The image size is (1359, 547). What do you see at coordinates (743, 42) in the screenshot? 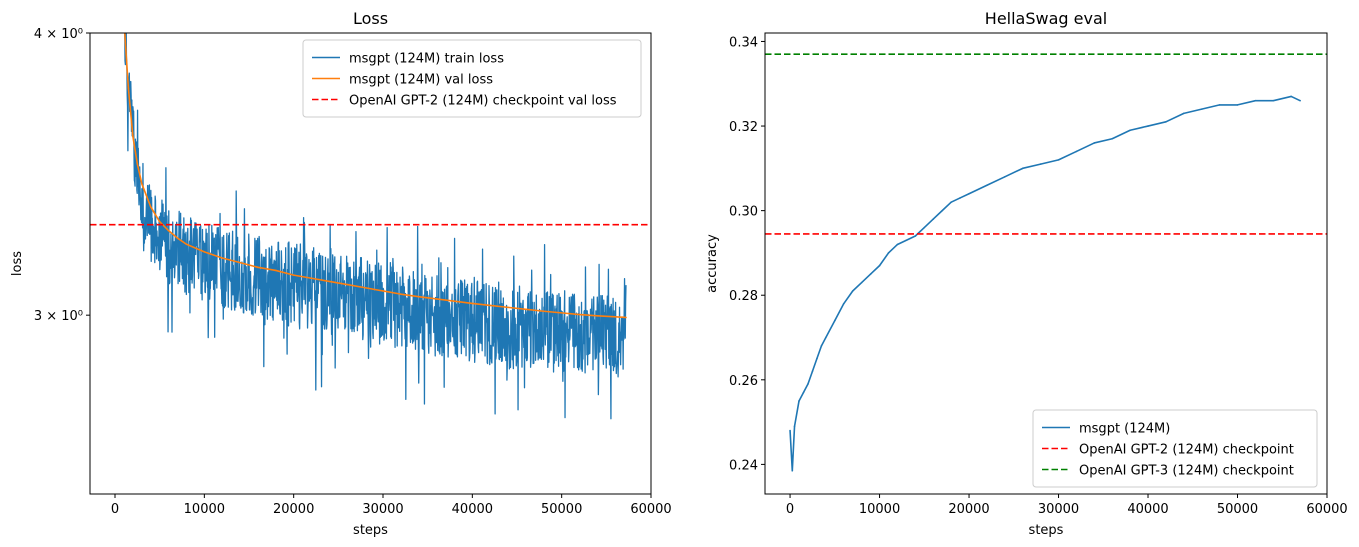
I see `y-tick-label: 0.34` at bounding box center [743, 42].